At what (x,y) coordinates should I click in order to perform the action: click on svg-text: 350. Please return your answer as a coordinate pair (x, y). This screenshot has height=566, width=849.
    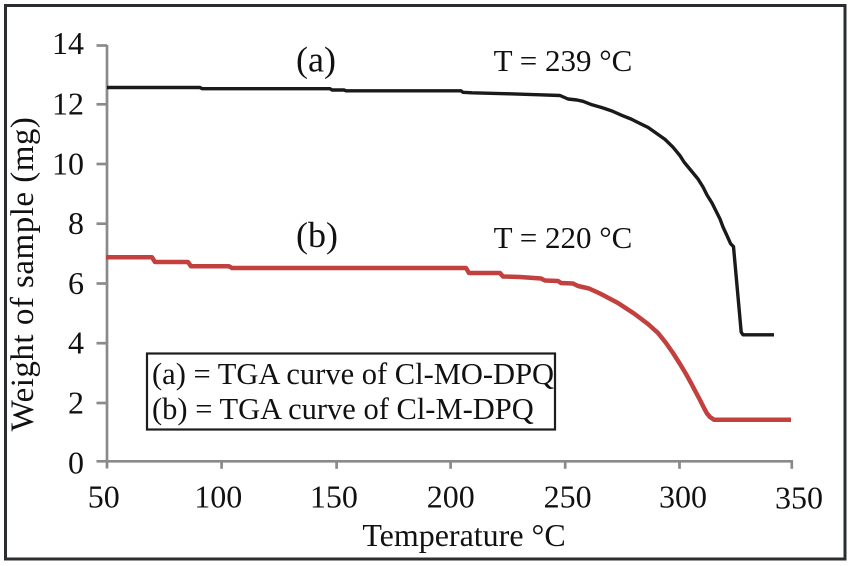
    Looking at the image, I should click on (799, 498).